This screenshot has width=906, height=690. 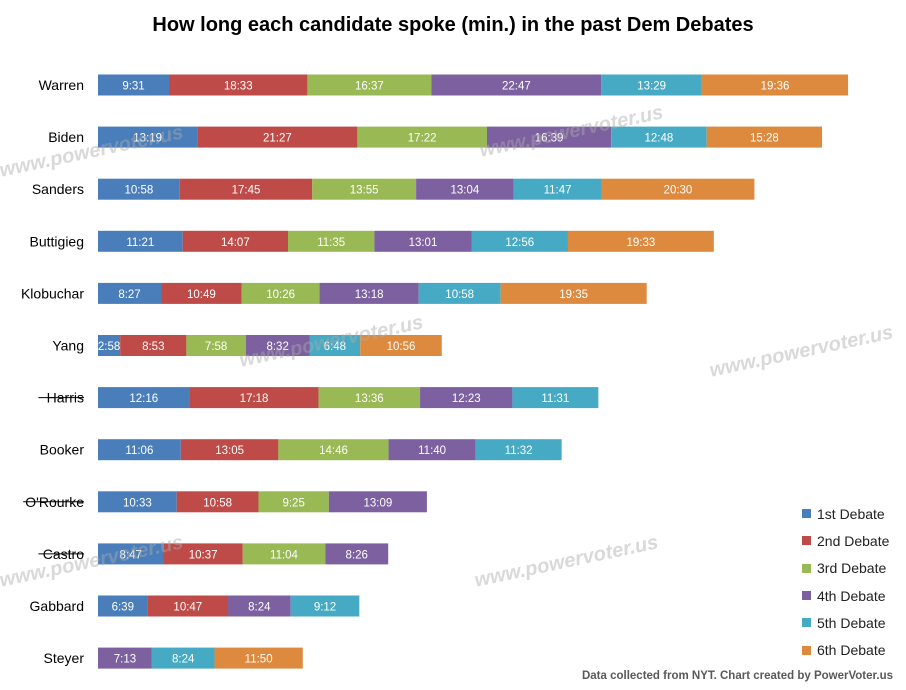 I want to click on bar-value-label: 13:36, so click(x=369, y=399).